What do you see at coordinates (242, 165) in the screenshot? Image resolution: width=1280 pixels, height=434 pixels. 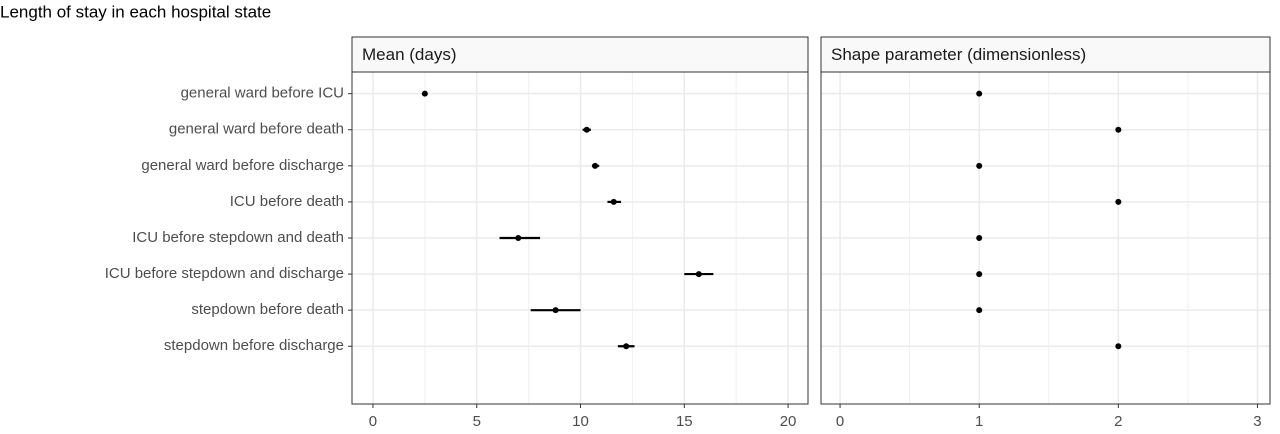 I see `y-tick-label: general ward before discharge` at bounding box center [242, 165].